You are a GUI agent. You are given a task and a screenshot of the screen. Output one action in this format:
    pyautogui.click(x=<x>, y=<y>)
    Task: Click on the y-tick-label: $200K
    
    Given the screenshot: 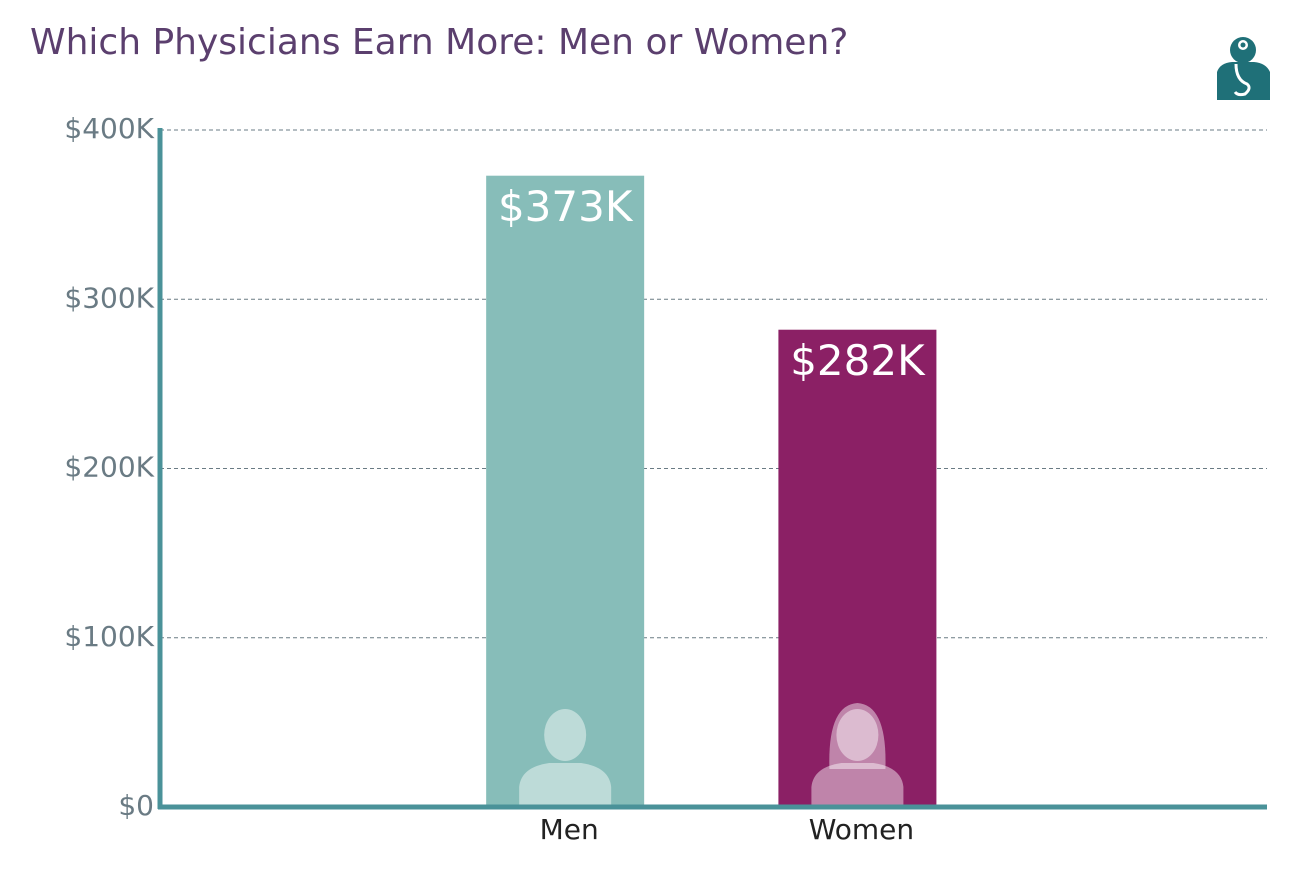 What is the action you would take?
    pyautogui.click(x=109, y=467)
    